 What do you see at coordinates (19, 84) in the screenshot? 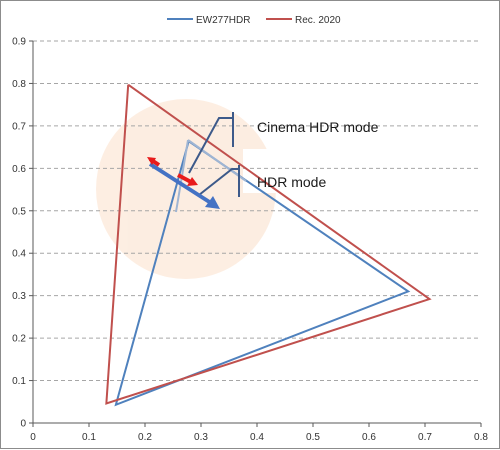
I see `y-tick-label: 0.8` at bounding box center [19, 84].